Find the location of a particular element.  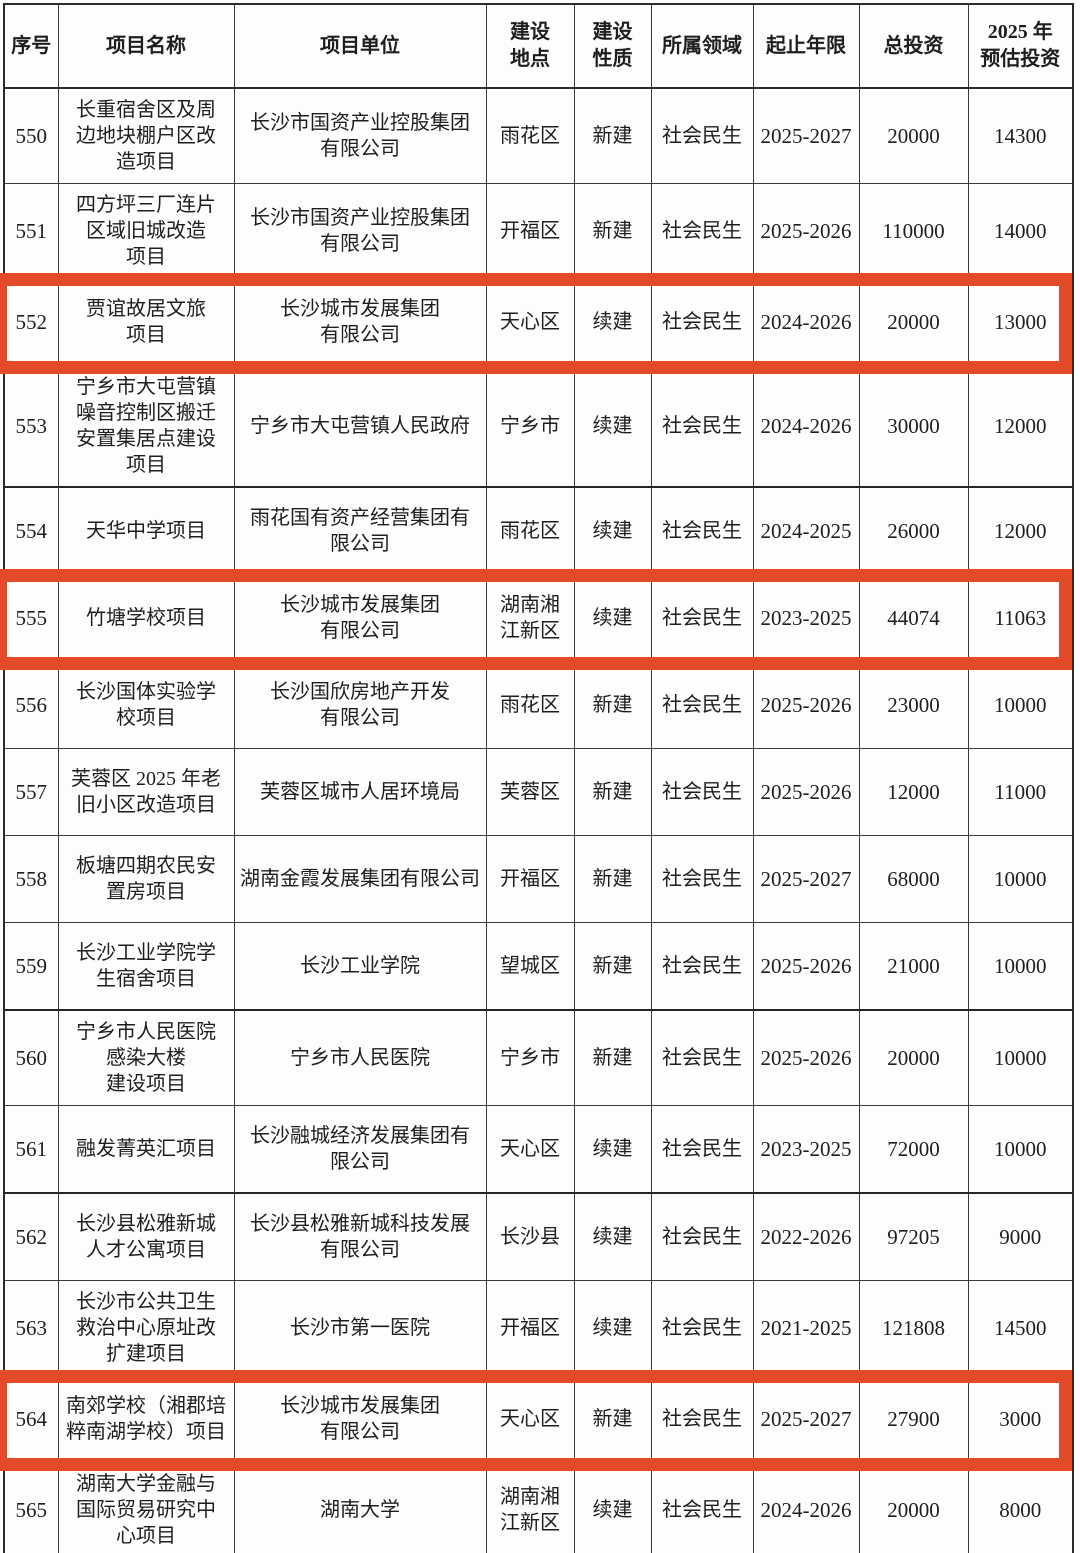

cell-no: 562 is located at coordinates (31, 1236).